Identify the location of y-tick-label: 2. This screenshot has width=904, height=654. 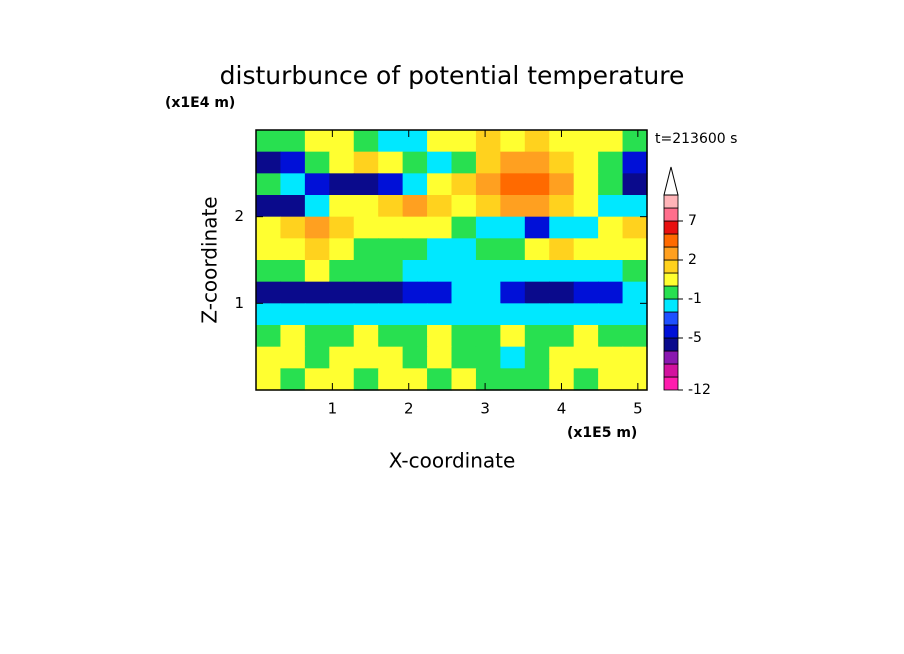
(239, 216).